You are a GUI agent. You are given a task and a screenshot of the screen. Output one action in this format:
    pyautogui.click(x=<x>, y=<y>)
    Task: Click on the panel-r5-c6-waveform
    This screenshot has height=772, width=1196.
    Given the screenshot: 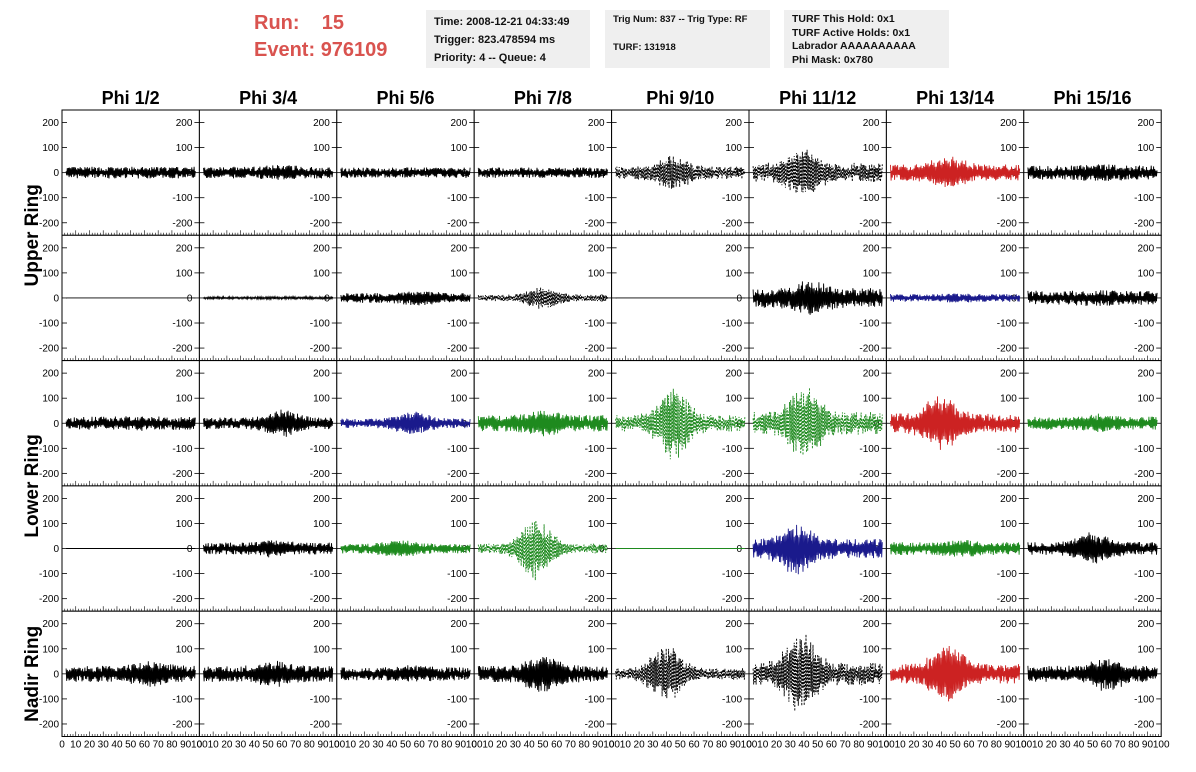 What is the action you would take?
    pyautogui.click(x=817, y=673)
    